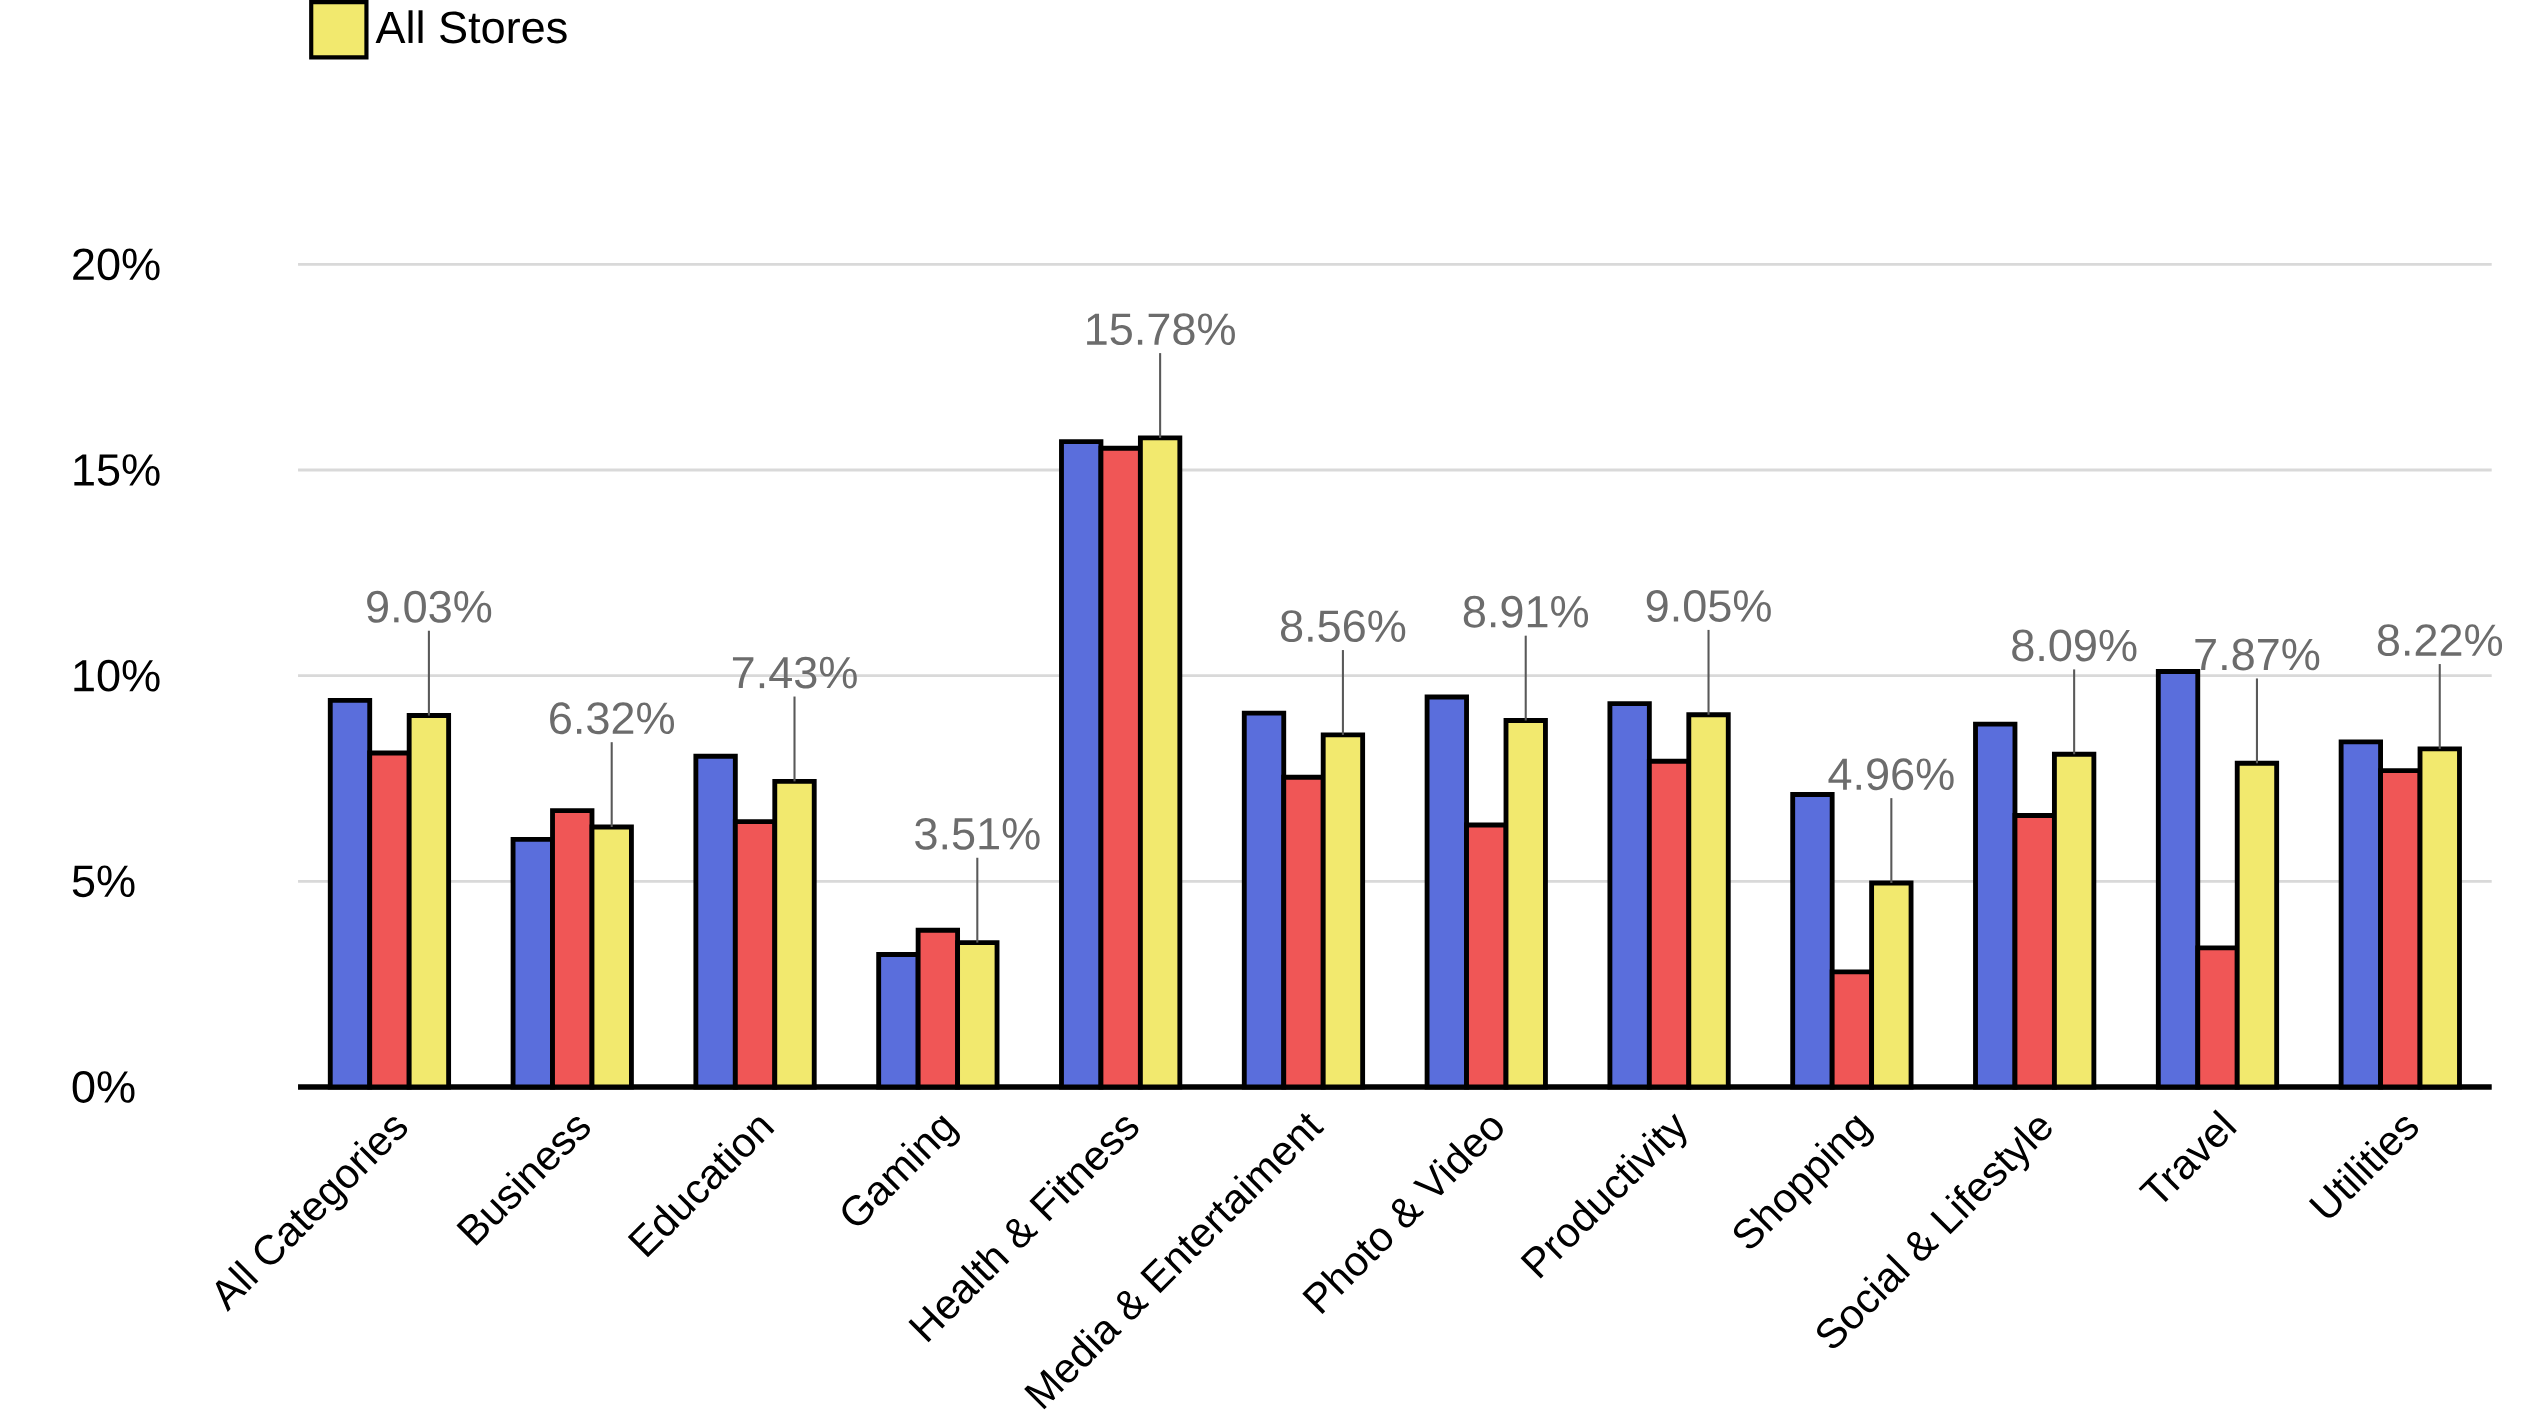 The height and width of the screenshot is (1425, 2540). What do you see at coordinates (117, 470) in the screenshot?
I see `y-tick-label: 15%` at bounding box center [117, 470].